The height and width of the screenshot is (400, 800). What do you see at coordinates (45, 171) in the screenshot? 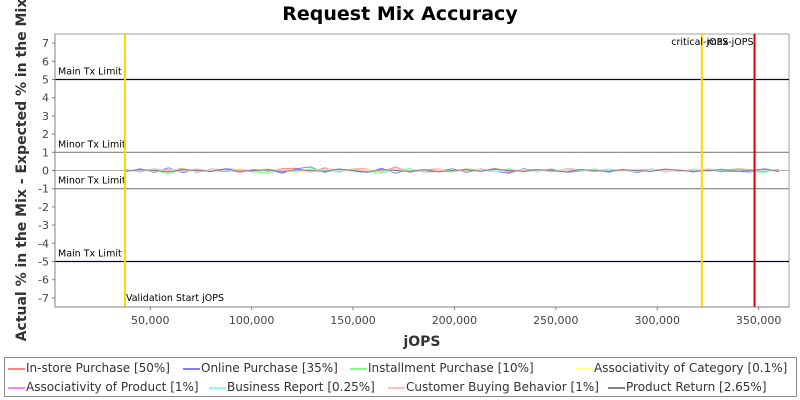
I see `y-tick-label: 0` at bounding box center [45, 171].